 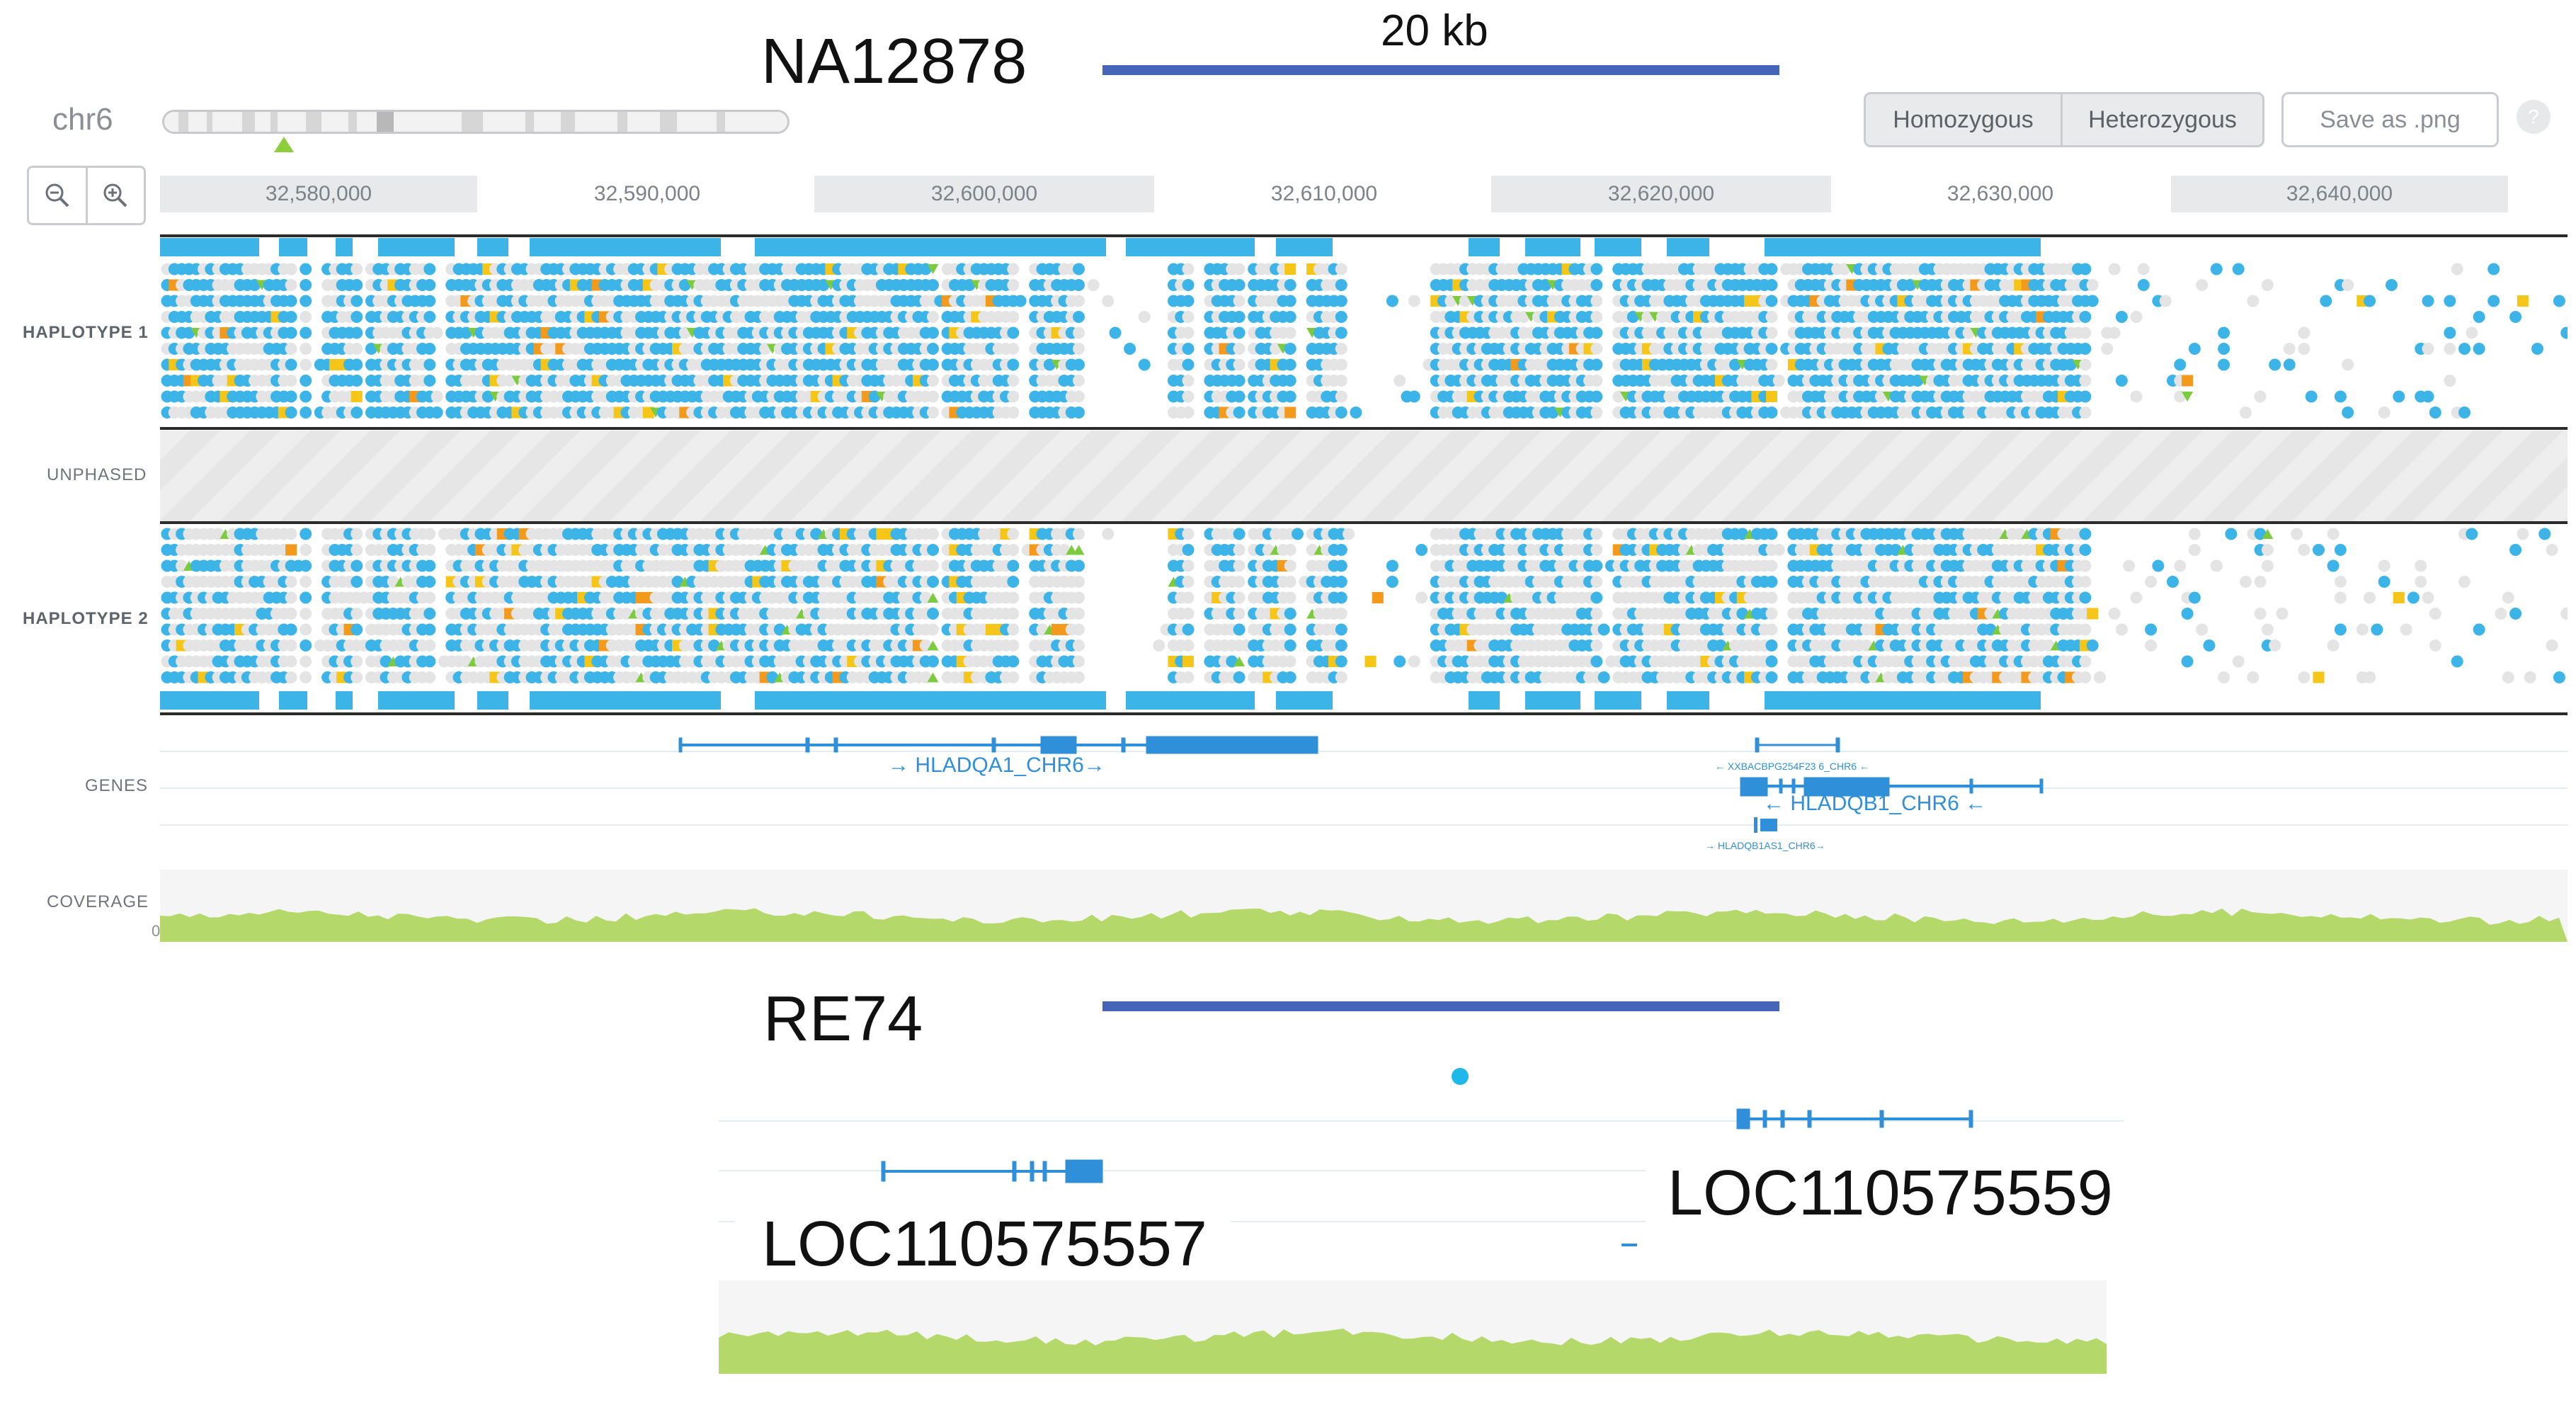 I want to click on scale-bar-bottom, so click(x=1440, y=1006).